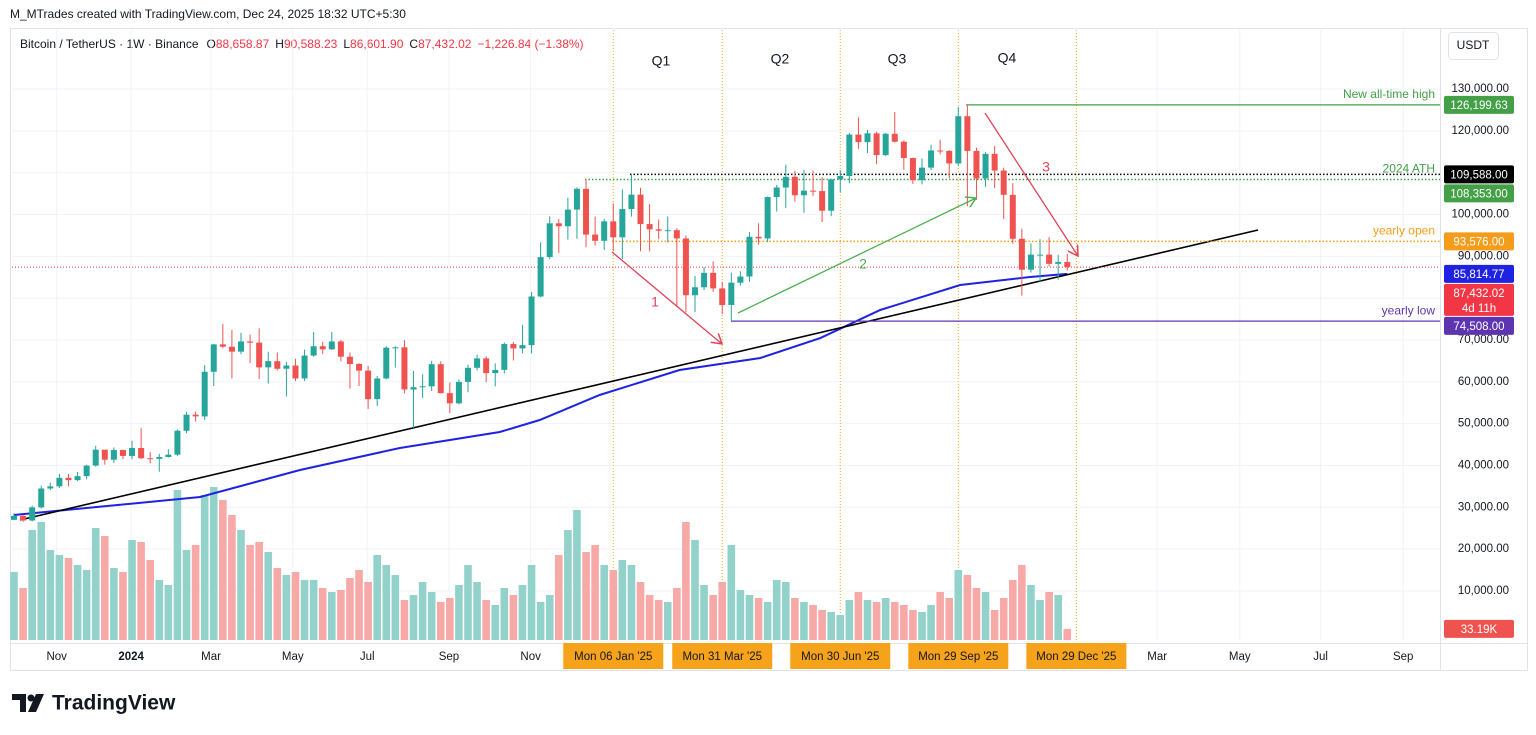 The image size is (1536, 735). I want to click on currency-button, so click(1473, 46).